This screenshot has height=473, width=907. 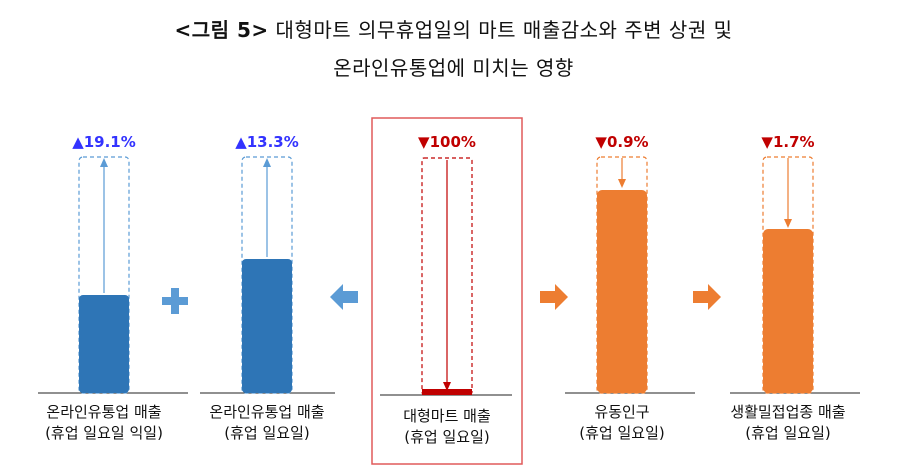 What do you see at coordinates (622, 183) in the screenshot?
I see `bar-4-arrowhead` at bounding box center [622, 183].